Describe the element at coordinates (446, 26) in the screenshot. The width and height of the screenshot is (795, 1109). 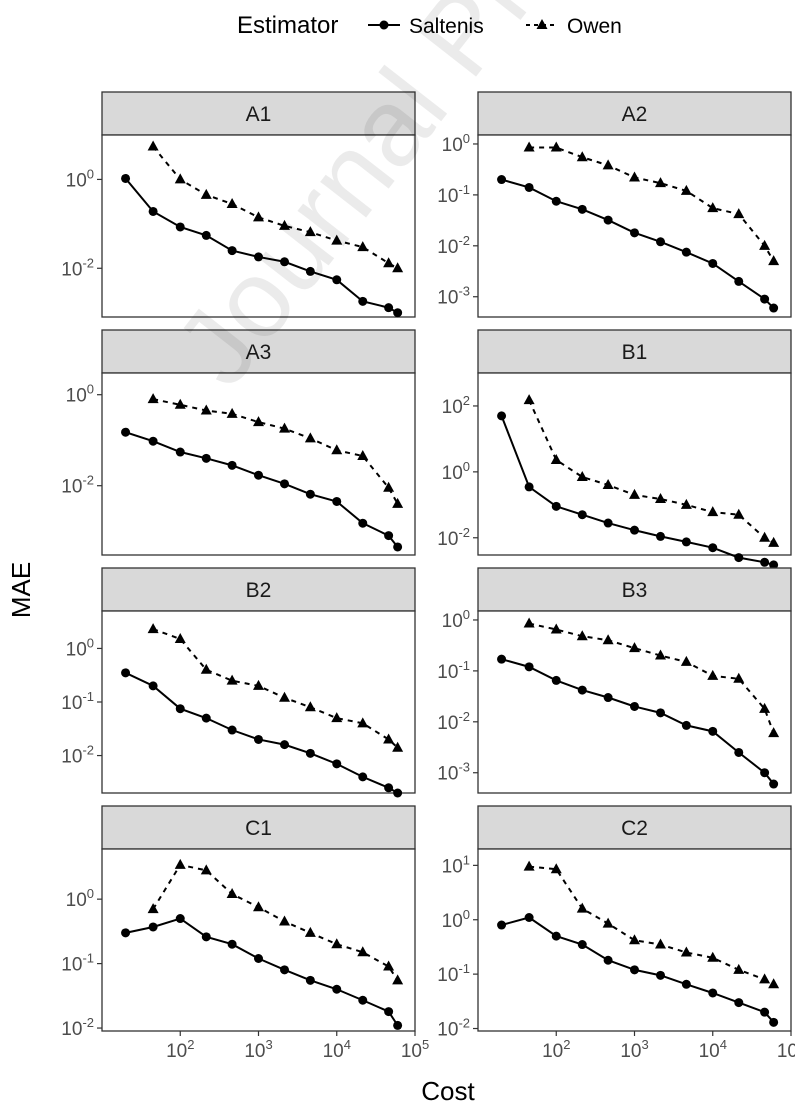
I see `legend-label-saltenis: Saltenis` at that location.